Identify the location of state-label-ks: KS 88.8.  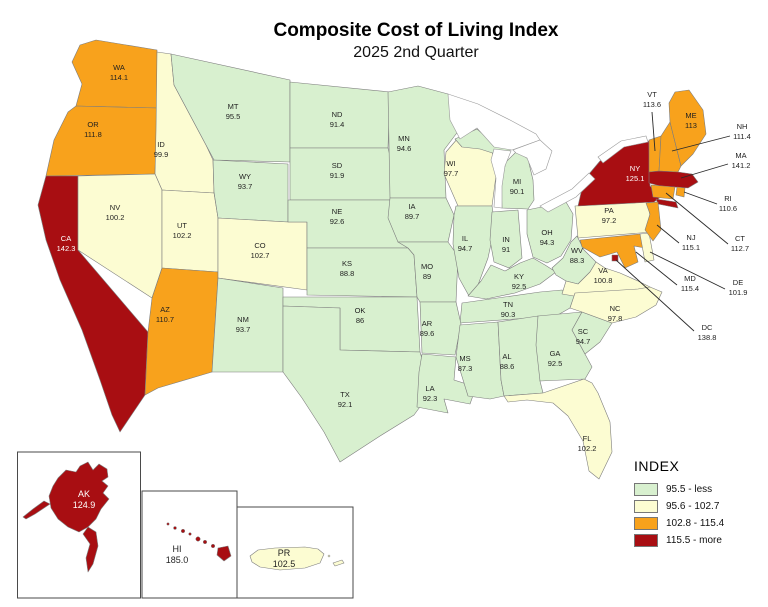
(347, 268).